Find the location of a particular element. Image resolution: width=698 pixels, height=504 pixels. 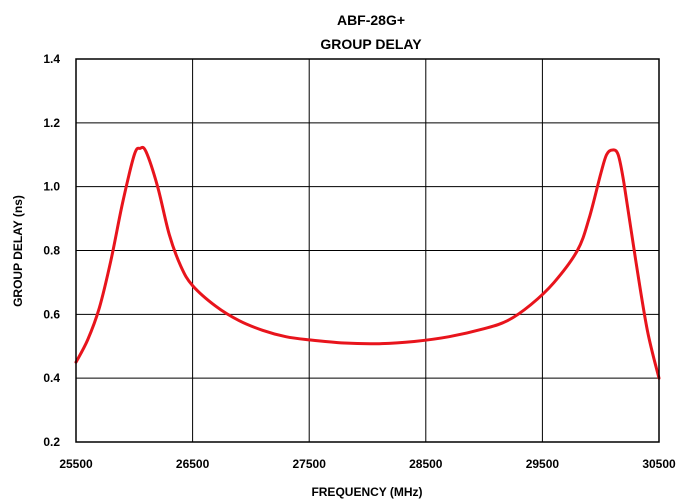

y-tick-label: 1.2 is located at coordinates (51, 123).